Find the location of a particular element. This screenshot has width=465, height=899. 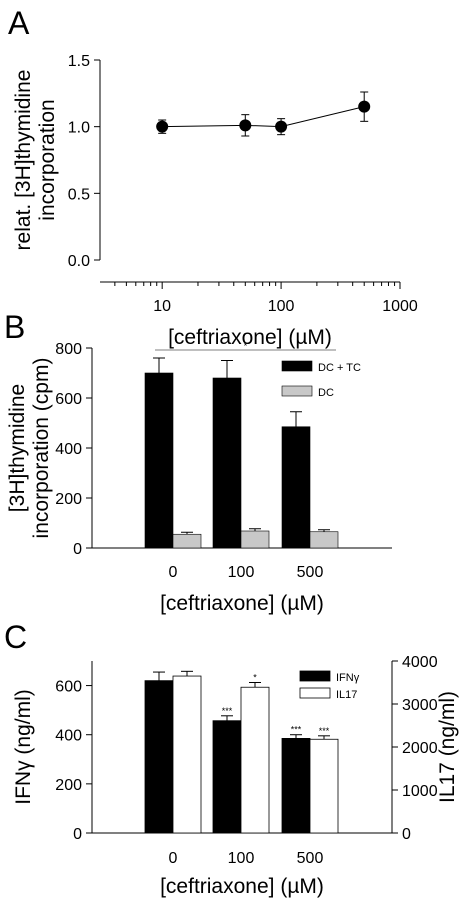

a-x-tick-label: 10 is located at coordinates (162, 306).